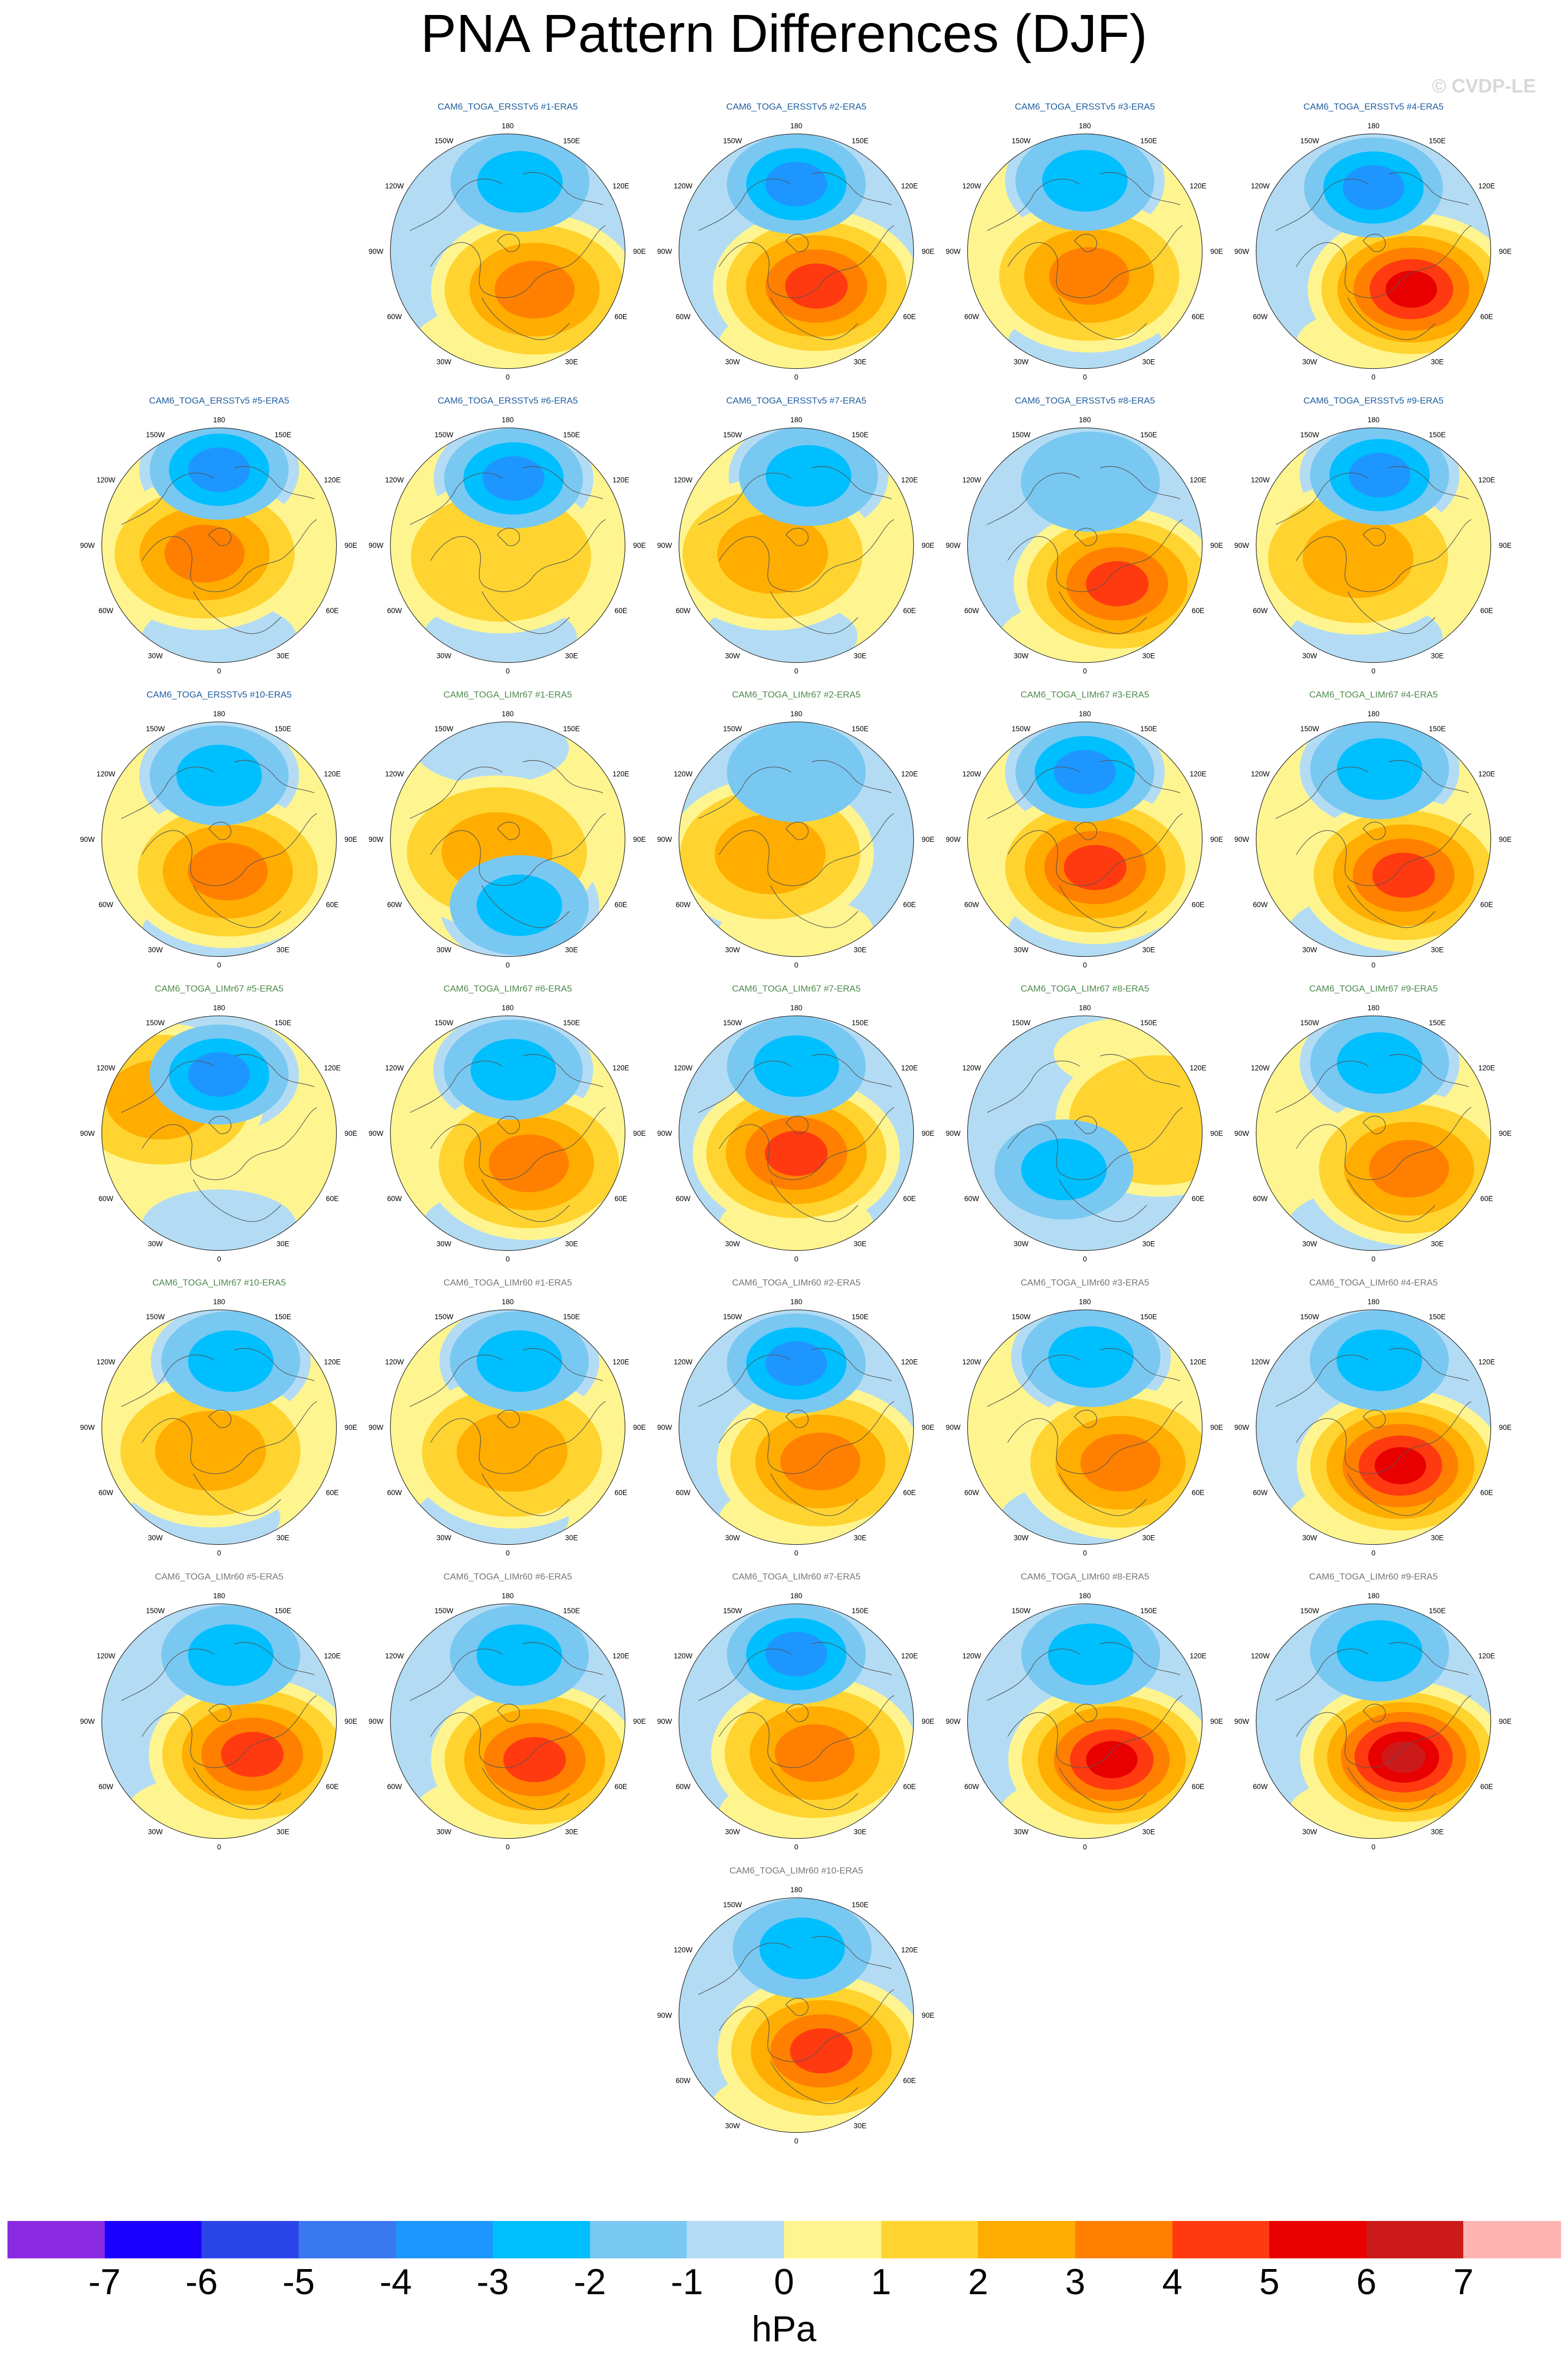  What do you see at coordinates (219, 695) in the screenshot?
I see `panel-title: CAM6_TOGA_ERSSTv5 #10-ERA5` at bounding box center [219, 695].